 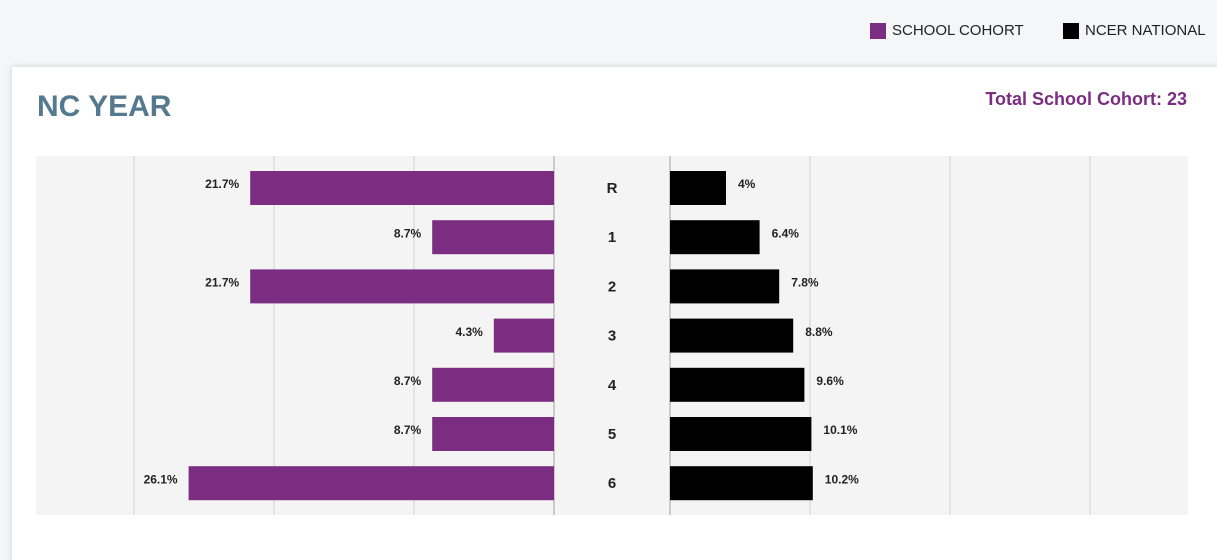 I want to click on legend-label: SCHOOL COHORT, so click(x=958, y=30).